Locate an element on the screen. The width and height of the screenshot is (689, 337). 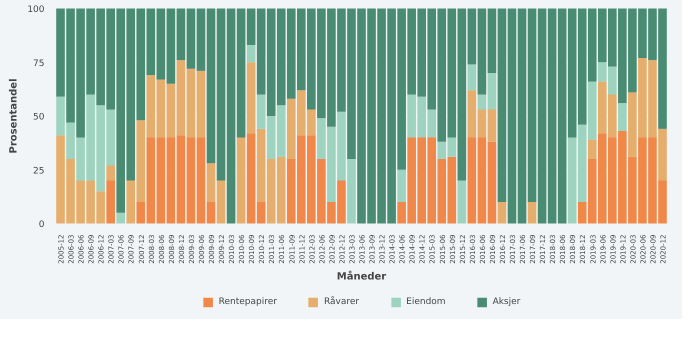
y-tick-label: 0 is located at coordinates (41, 225).